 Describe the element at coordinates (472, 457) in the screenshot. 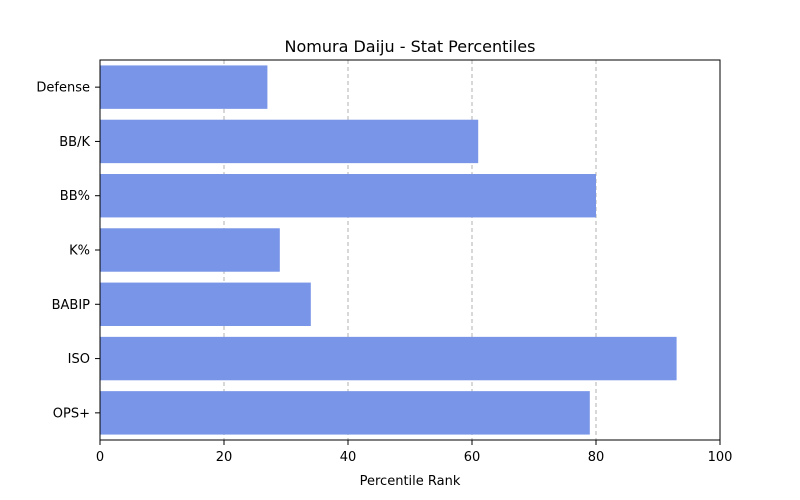

I see `x-tick-label-60: 60` at that location.